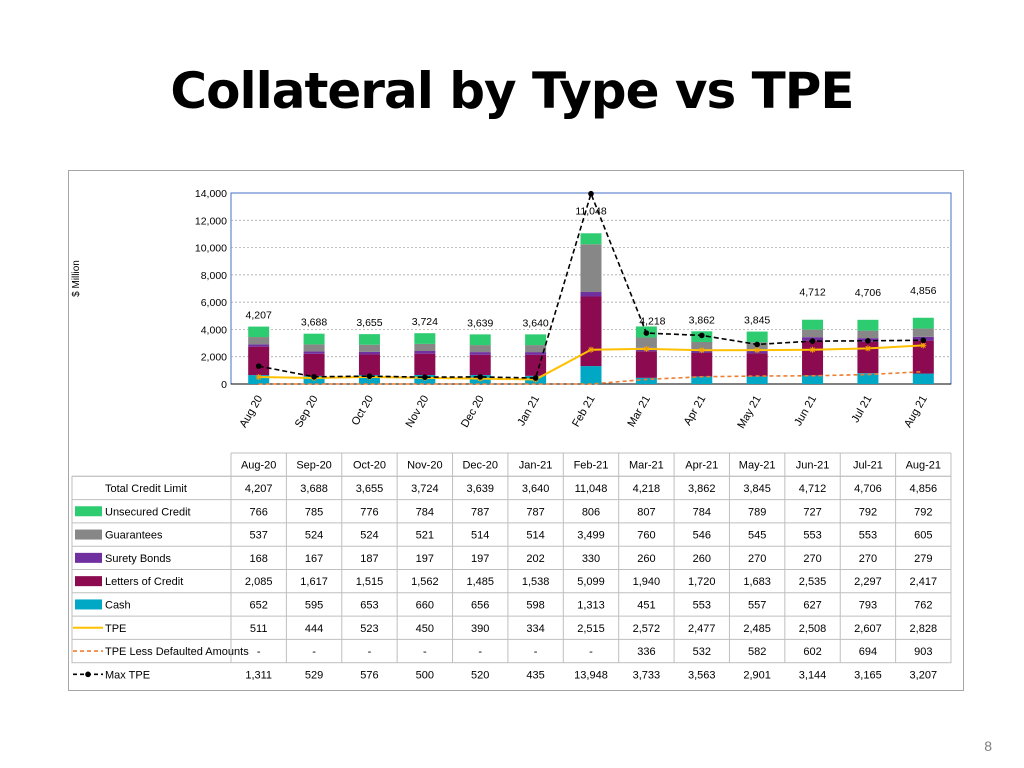 This screenshot has width=1024, height=768. I want to click on table-cell: 197, so click(425, 559).